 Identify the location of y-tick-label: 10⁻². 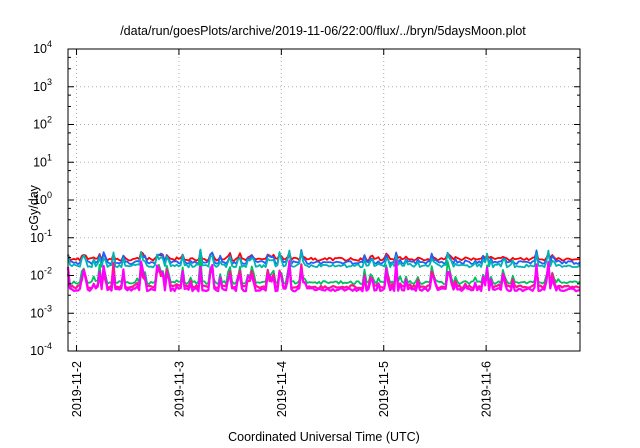
(41, 274).